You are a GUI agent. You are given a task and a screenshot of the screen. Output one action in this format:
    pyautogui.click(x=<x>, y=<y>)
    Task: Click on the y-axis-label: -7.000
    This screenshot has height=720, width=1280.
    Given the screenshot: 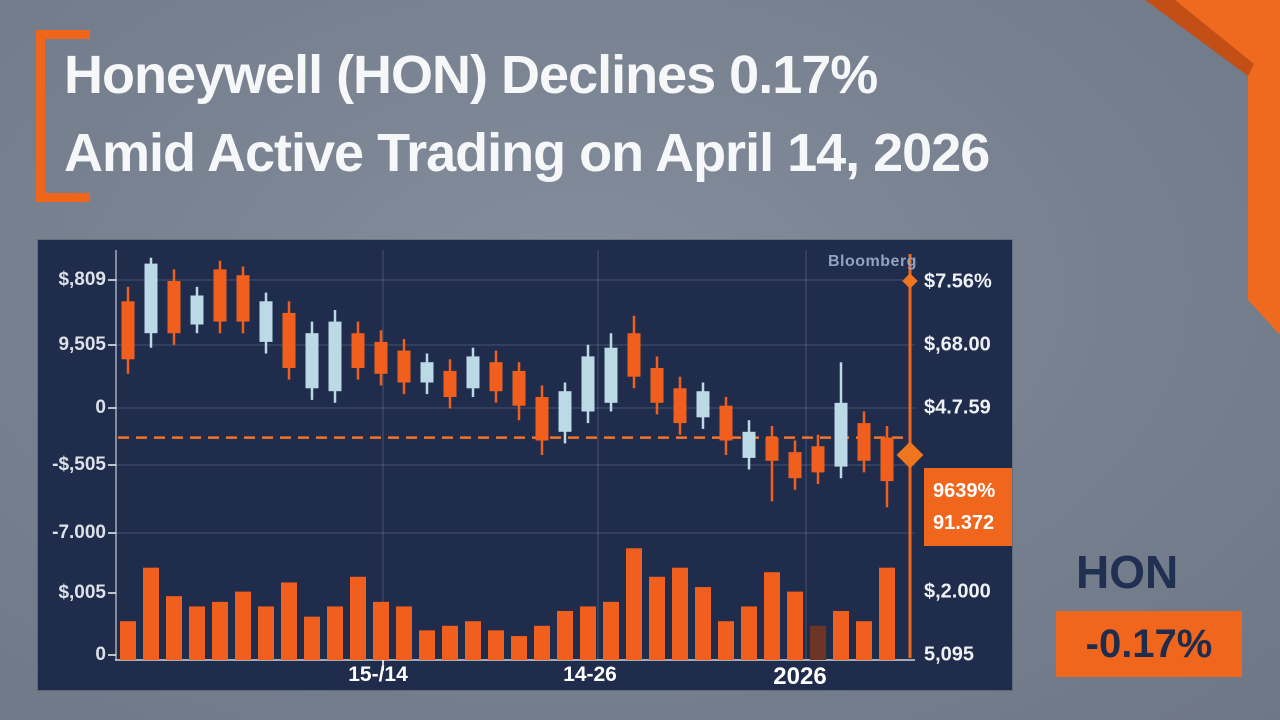 What is the action you would take?
    pyautogui.click(x=79, y=532)
    